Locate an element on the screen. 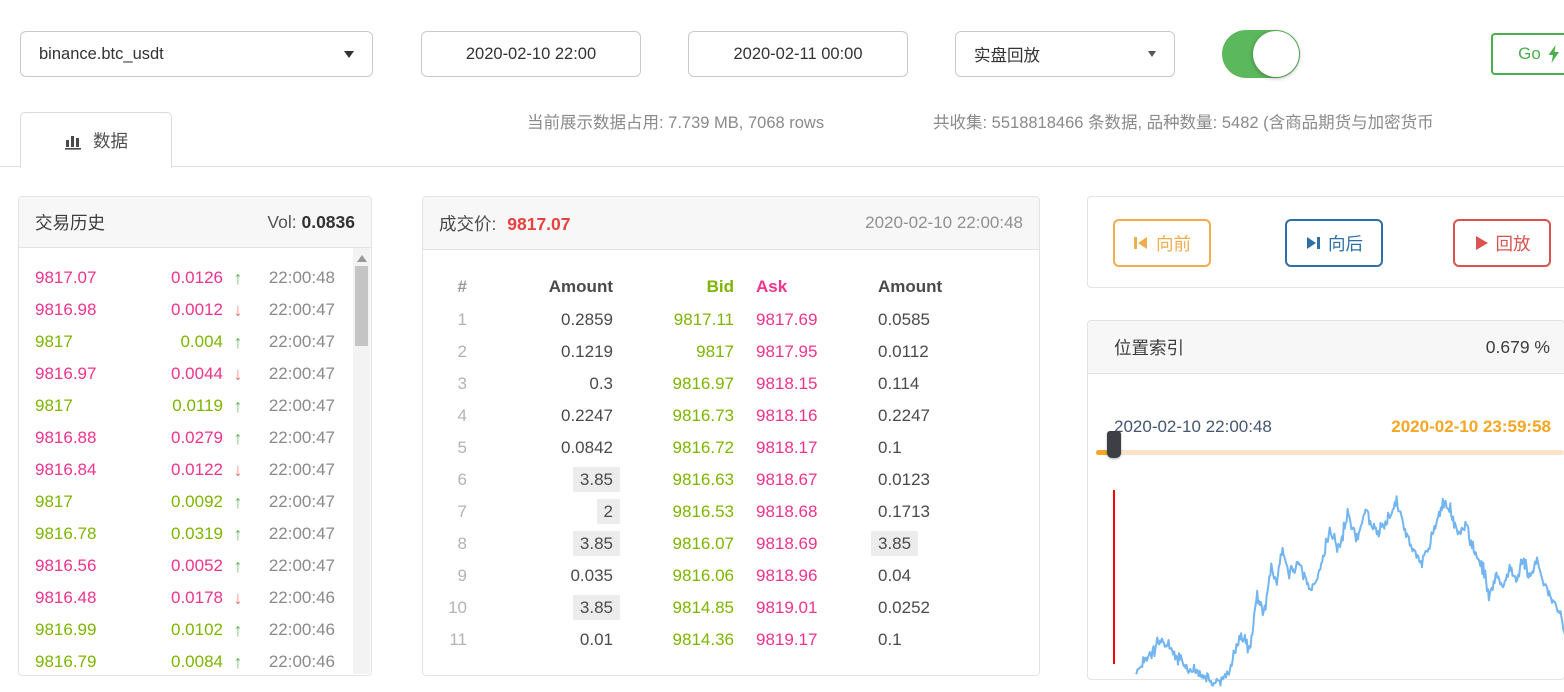 Image resolution: width=1564 pixels, height=692 pixels. trade-scrollbar is located at coordinates (361, 461).